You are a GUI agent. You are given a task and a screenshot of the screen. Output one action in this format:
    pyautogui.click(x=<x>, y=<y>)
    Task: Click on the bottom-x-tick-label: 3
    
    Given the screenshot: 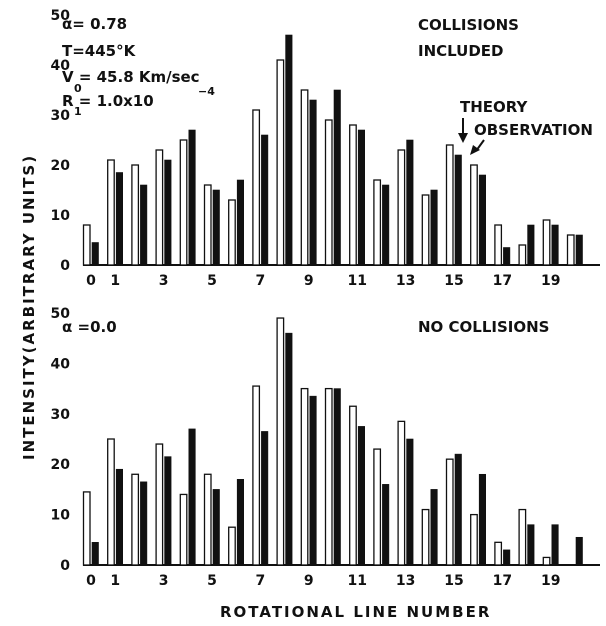 What is the action you would take?
    pyautogui.click(x=164, y=581)
    